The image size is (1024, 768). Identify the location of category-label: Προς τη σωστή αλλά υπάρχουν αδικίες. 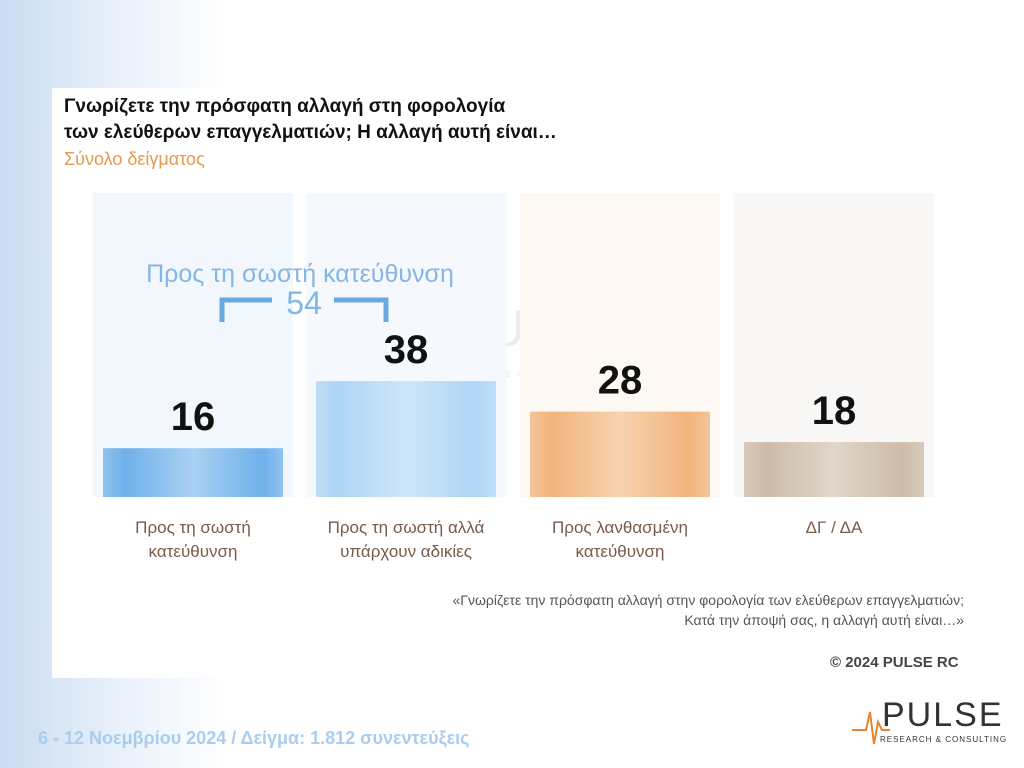
(406, 539).